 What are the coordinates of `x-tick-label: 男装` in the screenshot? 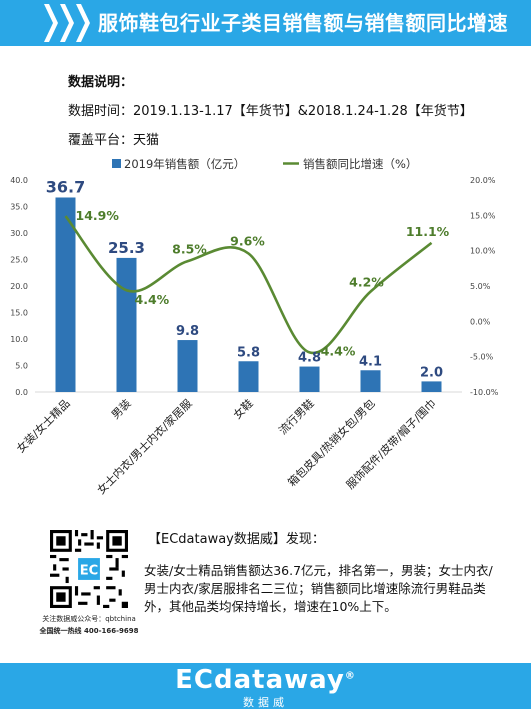 It's located at (121, 409).